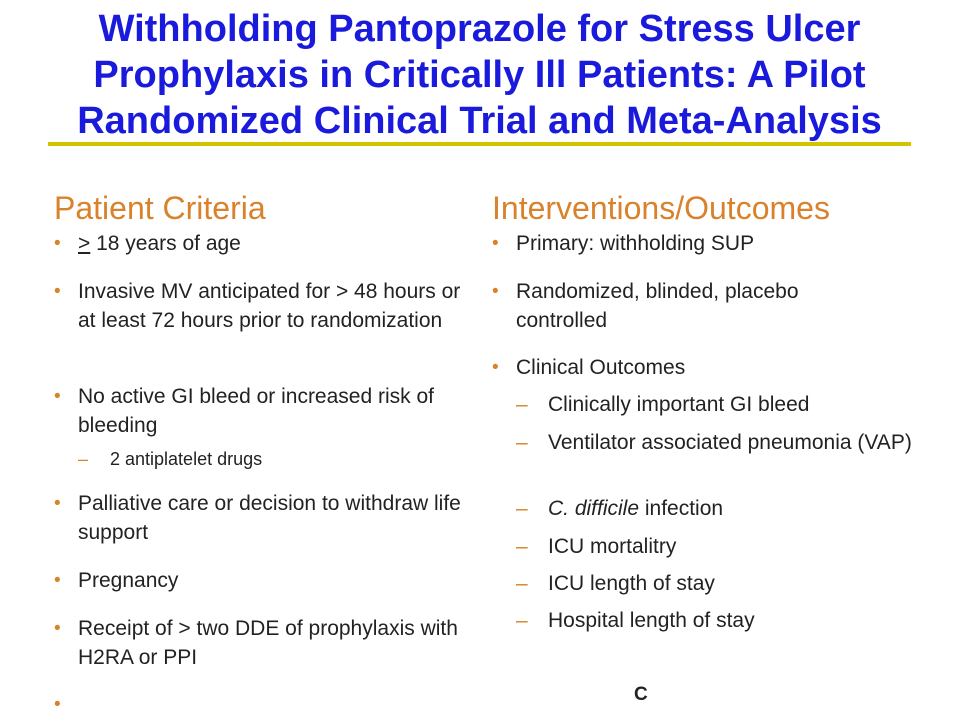 The image size is (959, 719). Describe the element at coordinates (601, 367) in the screenshot. I see `bullet-text: Clinical Outcomes` at that location.